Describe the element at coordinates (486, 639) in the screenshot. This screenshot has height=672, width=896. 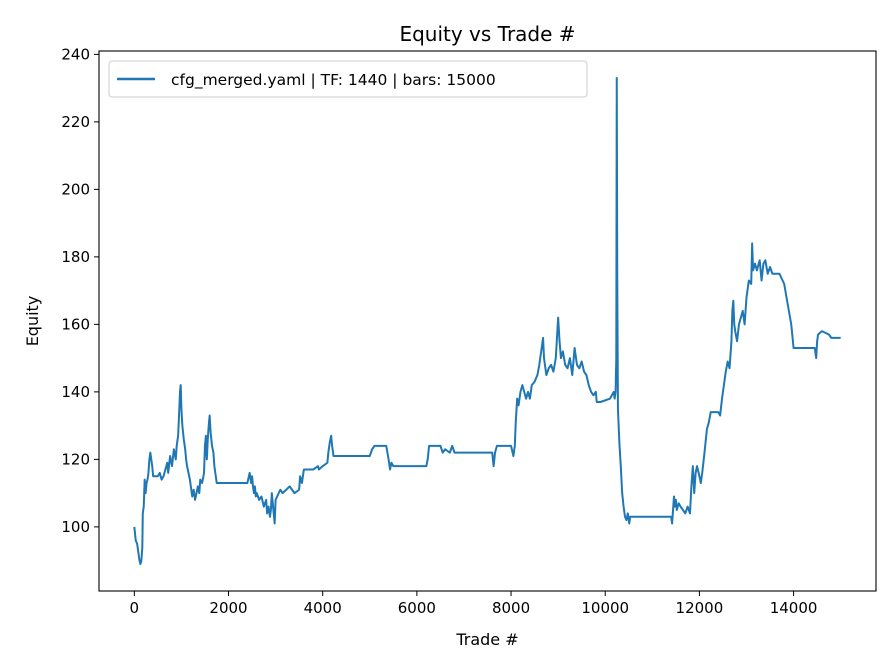
I see `x-axis-label: Trade #` at that location.